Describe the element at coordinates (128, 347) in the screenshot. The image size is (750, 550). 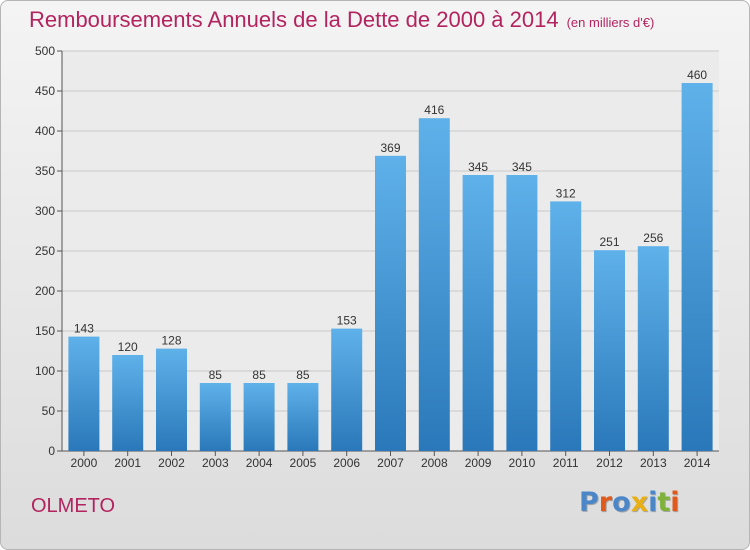
I see `bar-value-label: 120` at that location.